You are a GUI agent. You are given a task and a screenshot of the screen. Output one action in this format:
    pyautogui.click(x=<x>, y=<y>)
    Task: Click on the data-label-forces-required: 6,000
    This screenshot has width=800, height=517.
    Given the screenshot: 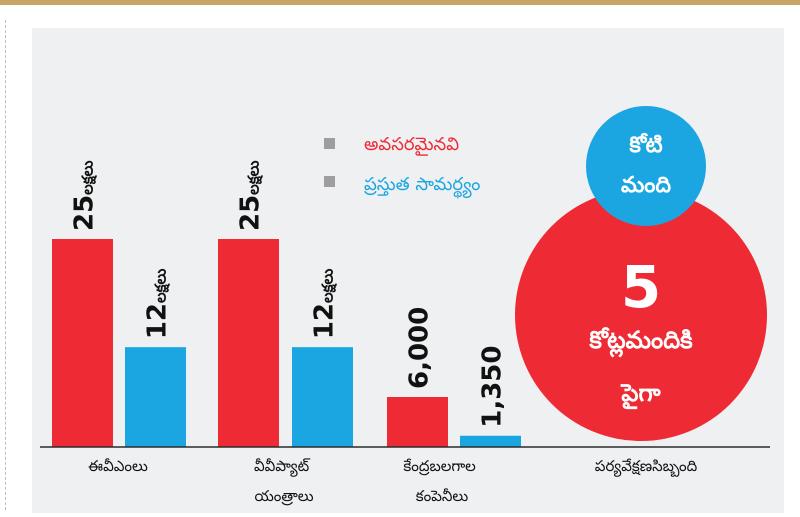 What is the action you would take?
    pyautogui.click(x=420, y=348)
    